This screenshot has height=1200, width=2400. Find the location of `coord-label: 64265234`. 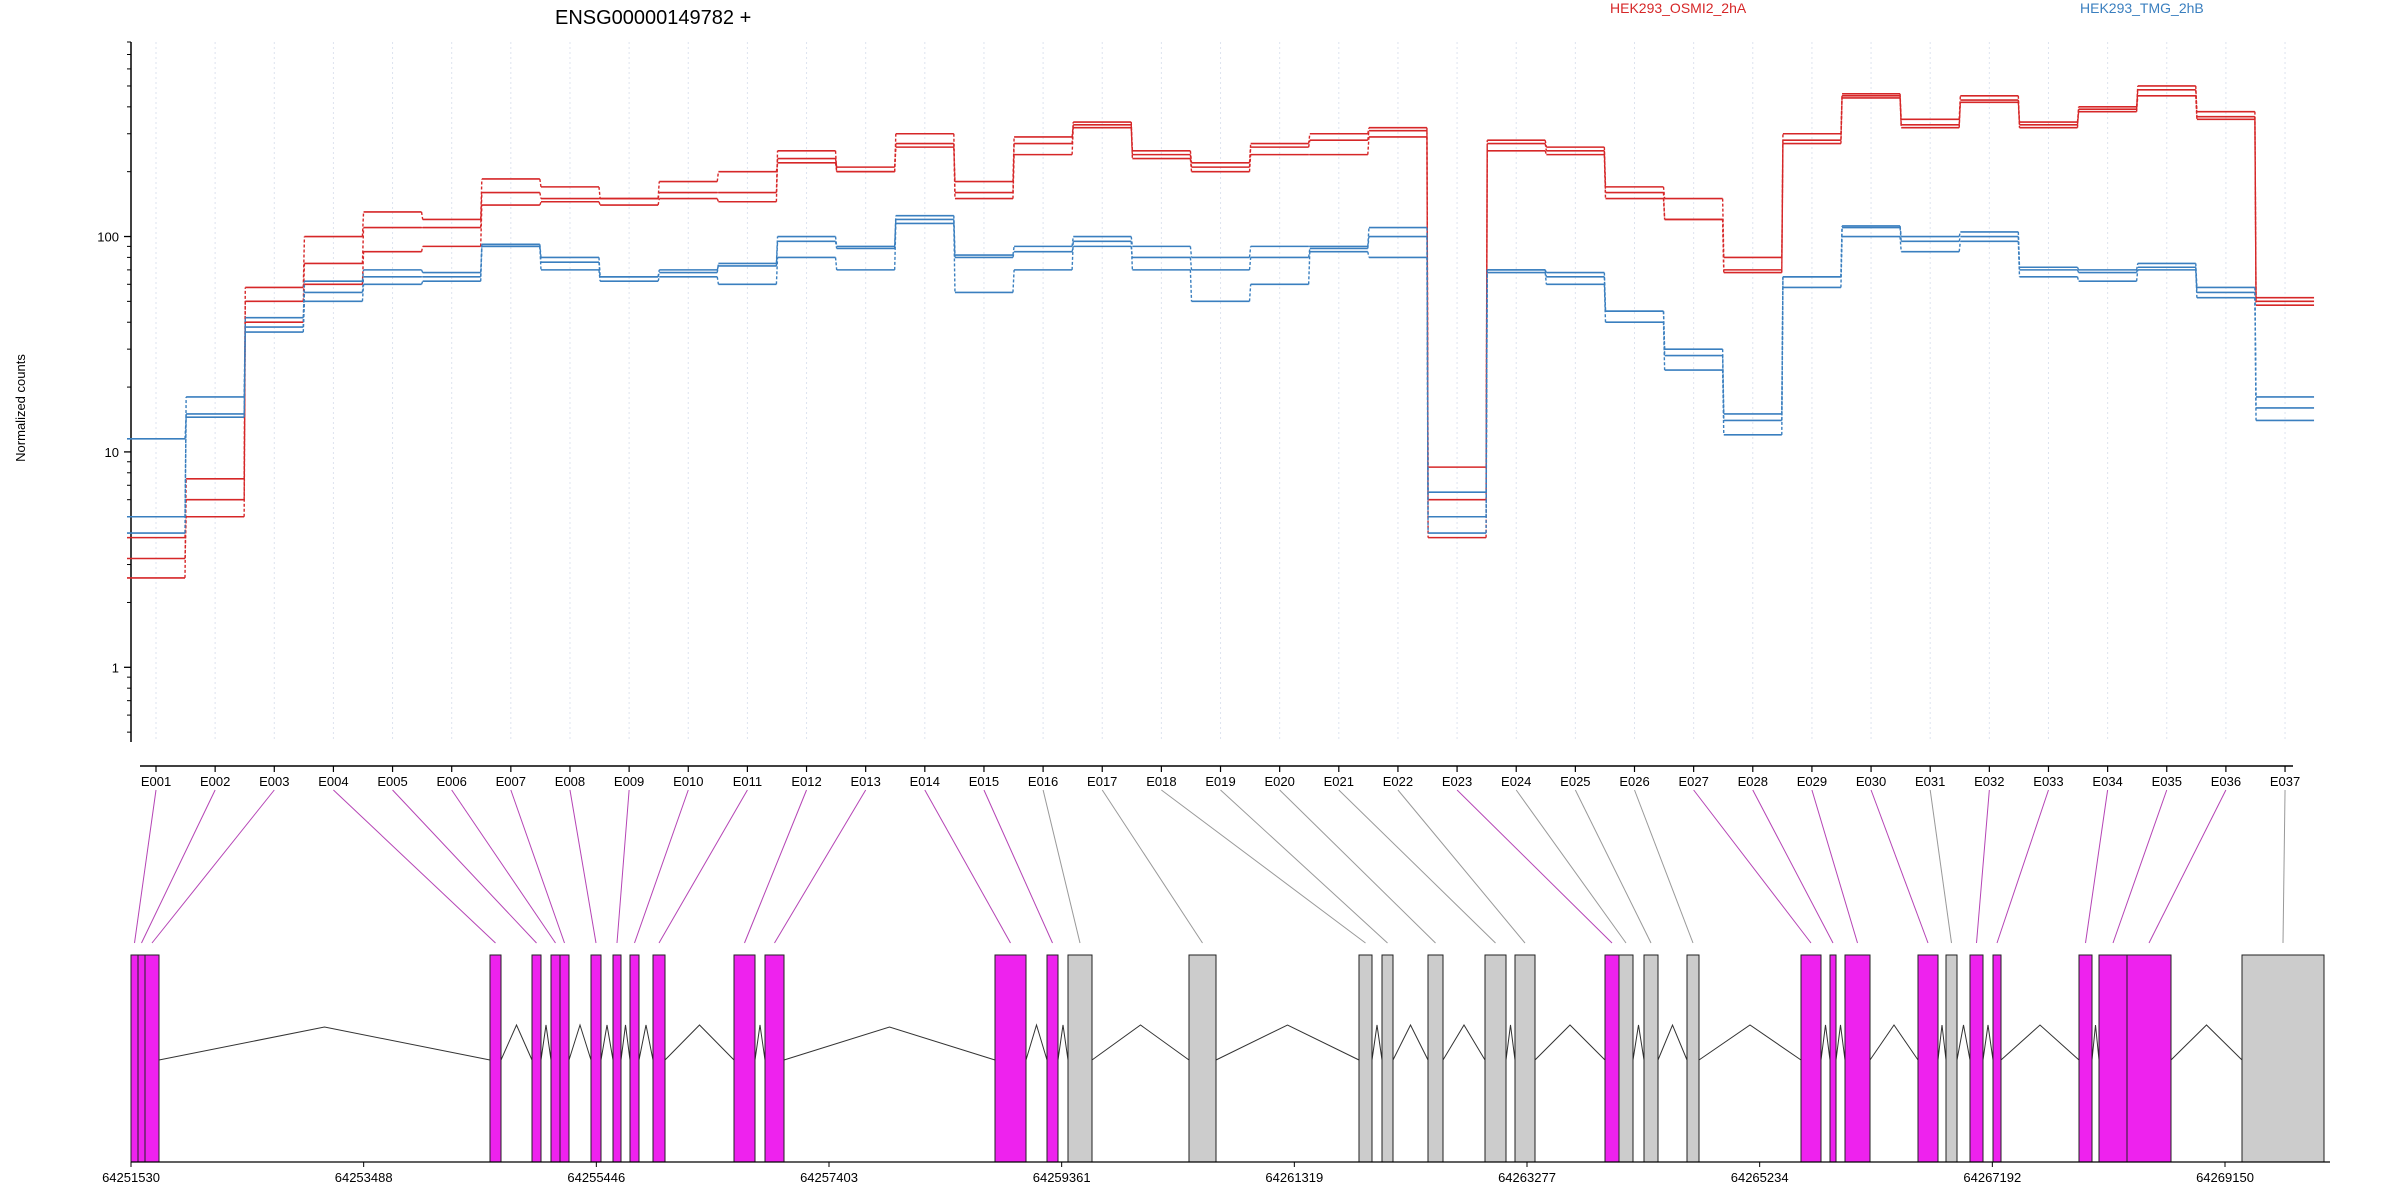

coord-label: 64265234 is located at coordinates (1760, 1177).